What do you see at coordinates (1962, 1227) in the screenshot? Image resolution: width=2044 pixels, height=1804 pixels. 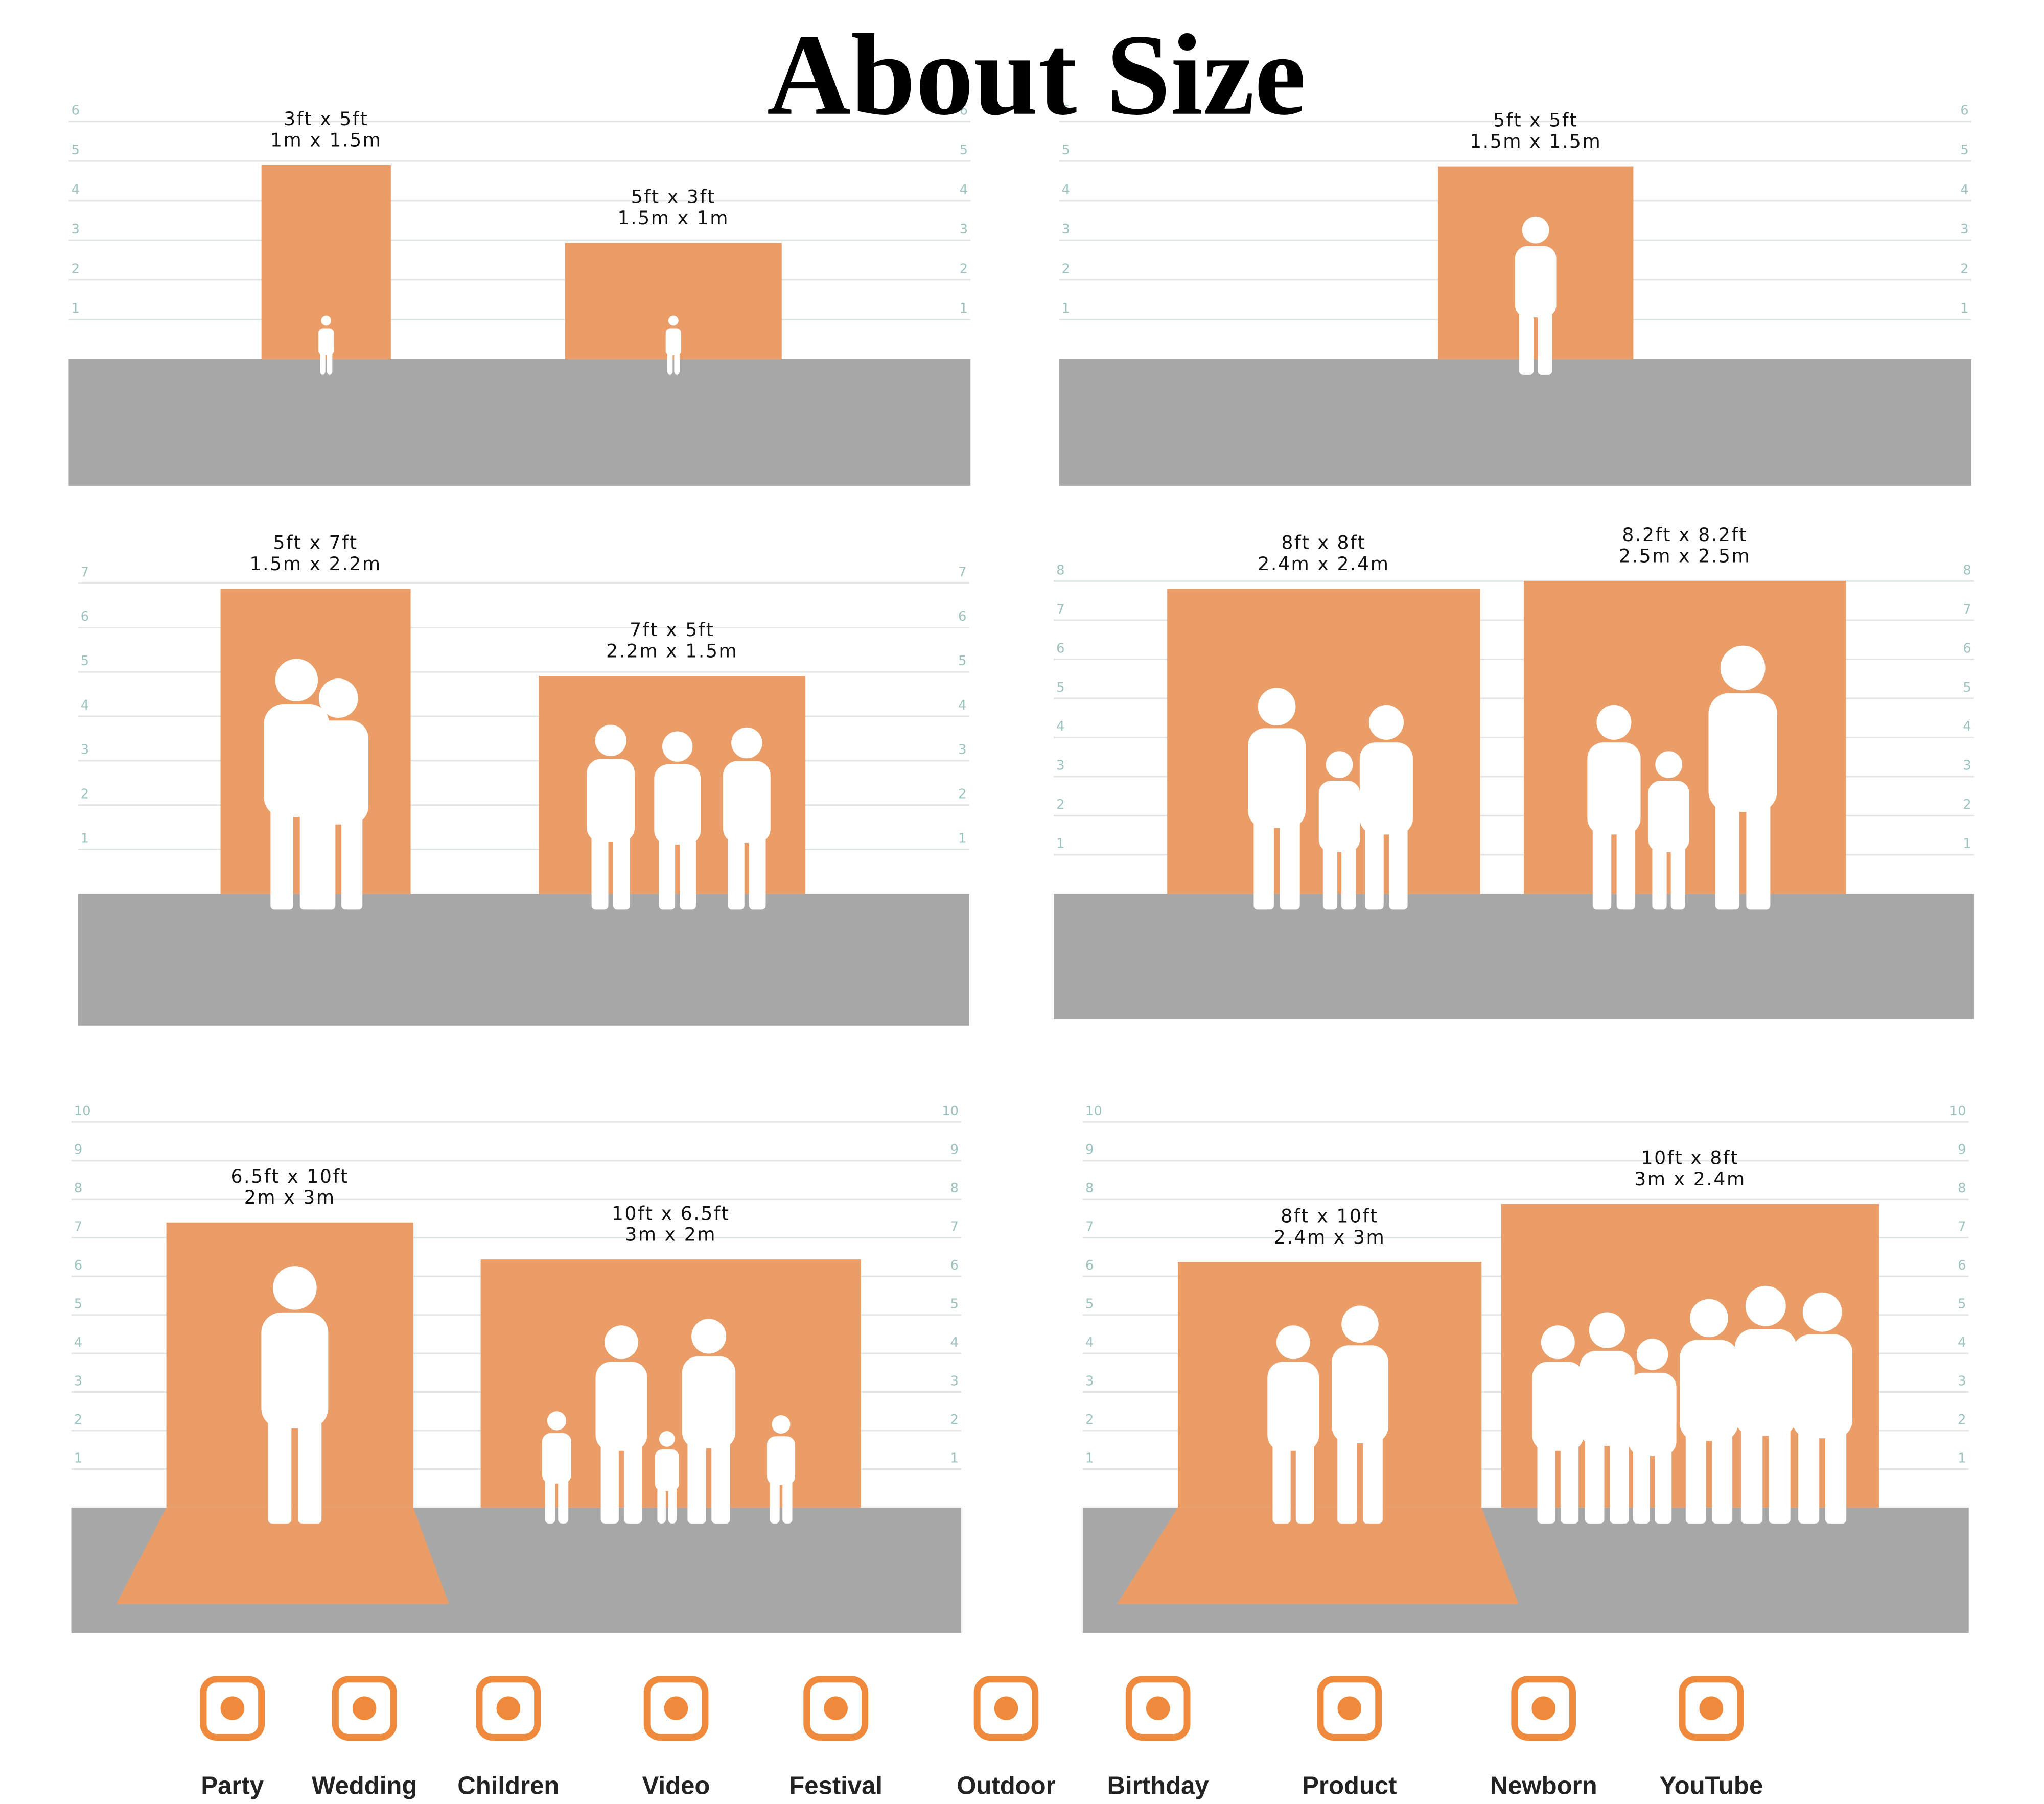 I see `scale-label: 7` at bounding box center [1962, 1227].